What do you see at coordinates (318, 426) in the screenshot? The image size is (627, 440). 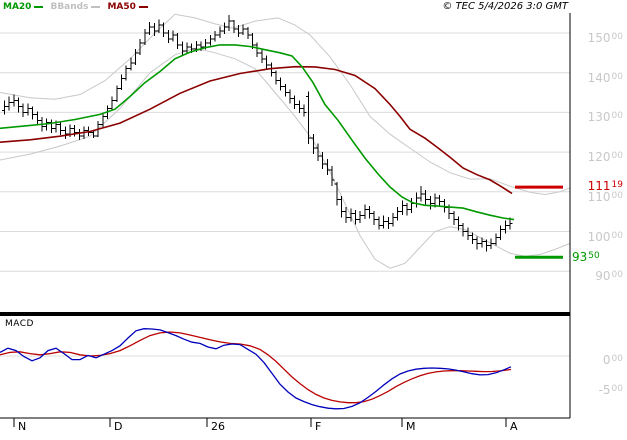 I see `x-axis-label-f: F` at bounding box center [318, 426].